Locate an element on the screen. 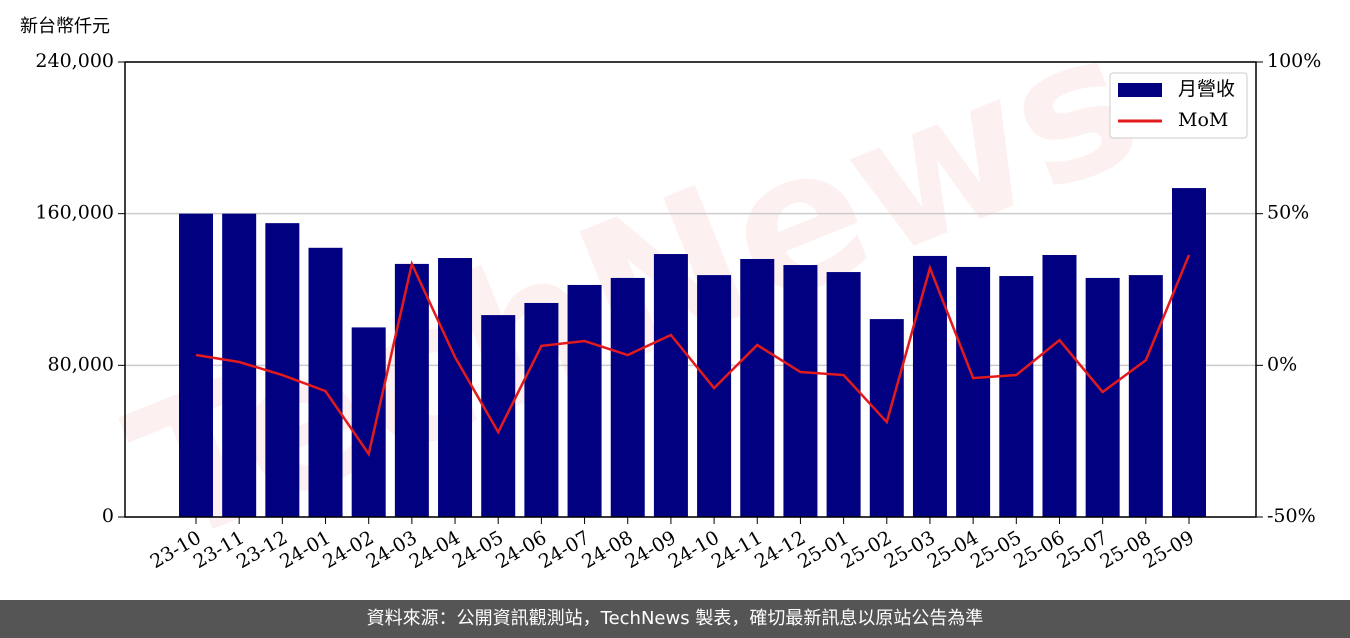 This screenshot has height=638, width=1350. y2-tick-label: 100% is located at coordinates (1294, 61).